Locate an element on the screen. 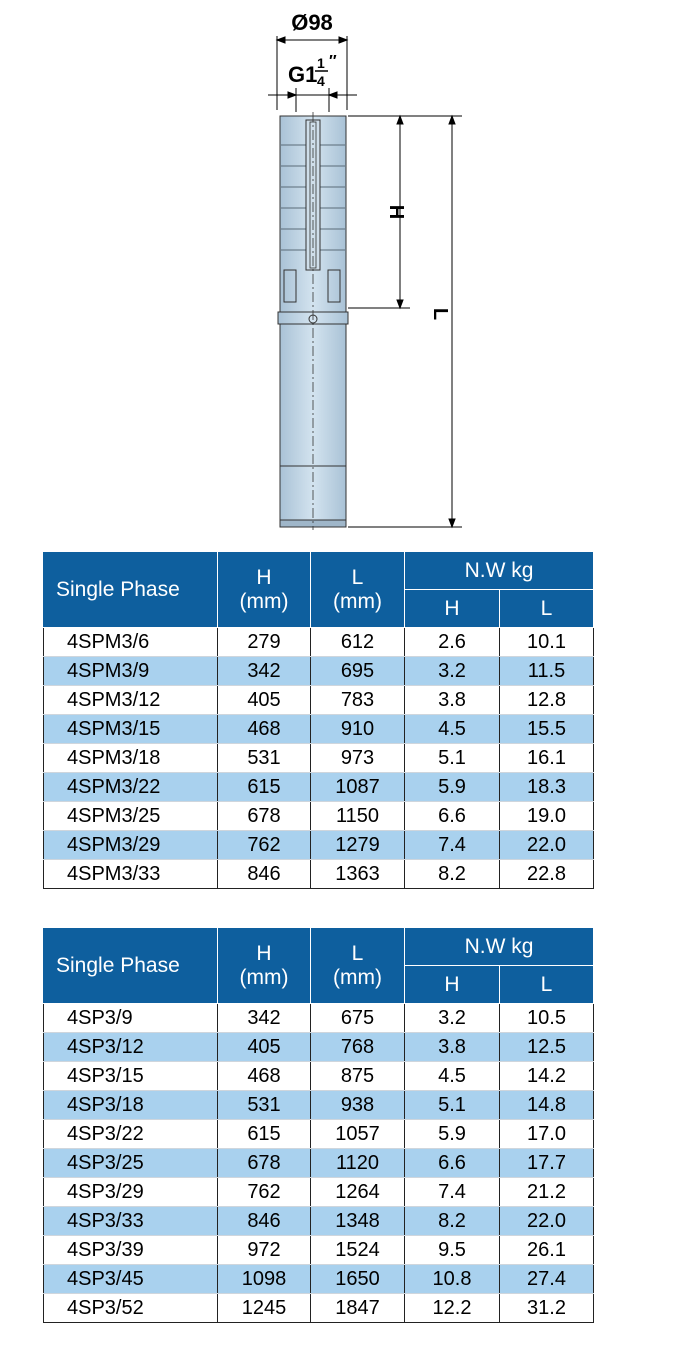 The width and height of the screenshot is (682, 1364). weight-l-cell: 27.4 is located at coordinates (546, 1279).